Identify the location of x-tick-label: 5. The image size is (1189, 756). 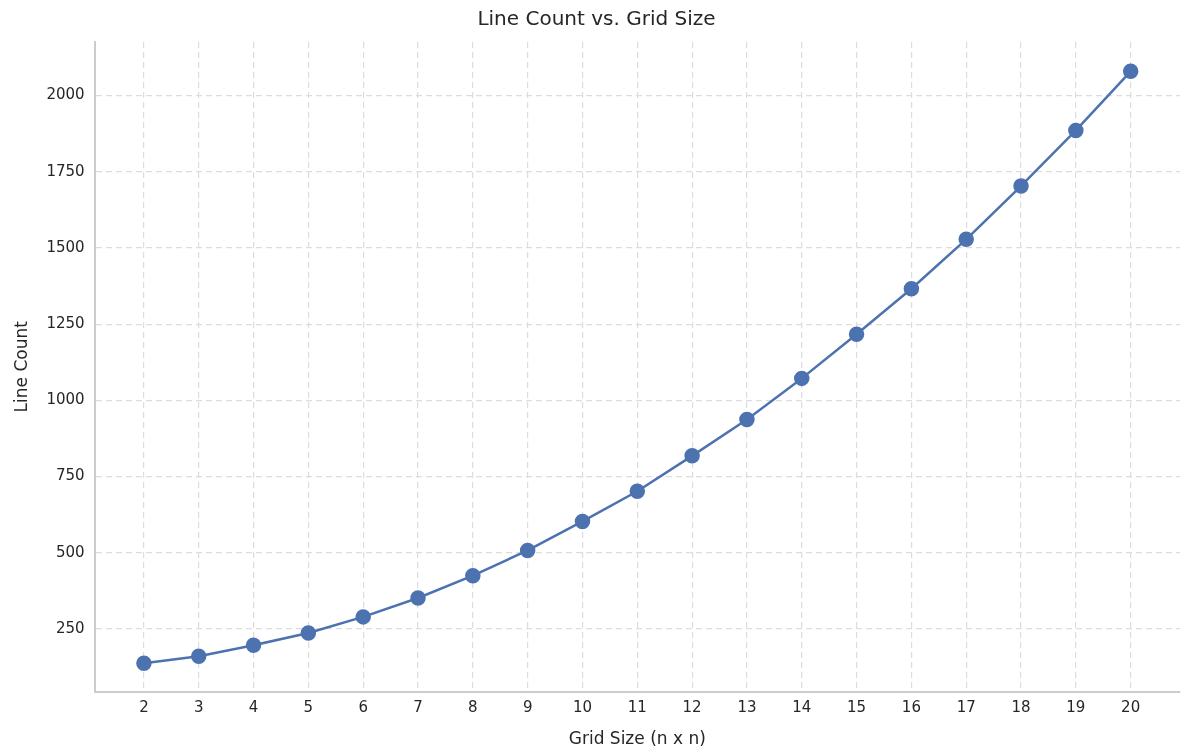
(308, 707).